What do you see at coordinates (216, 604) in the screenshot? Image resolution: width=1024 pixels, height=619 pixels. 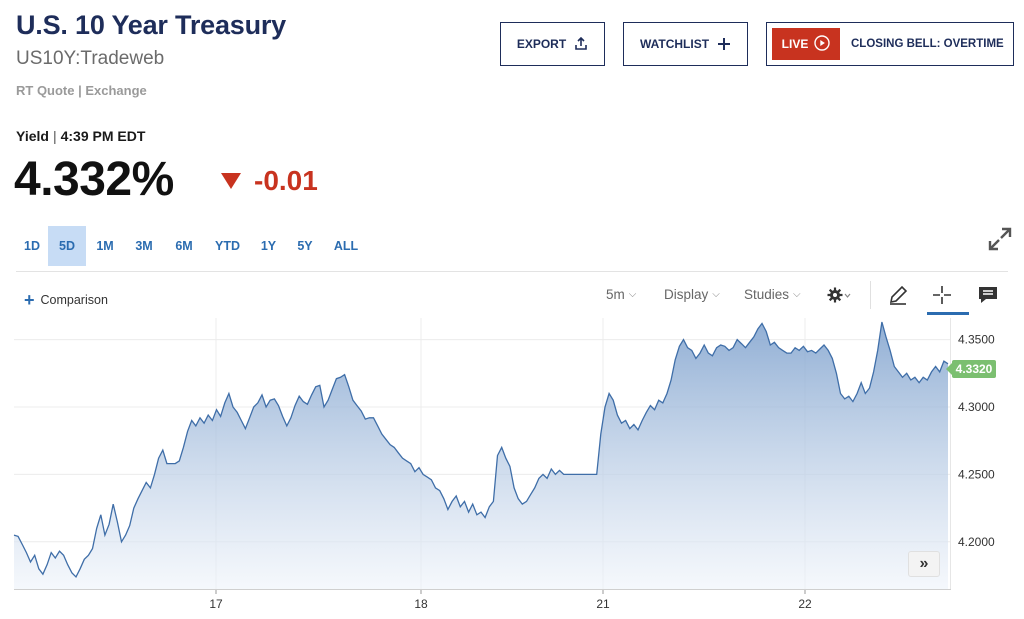 I see `x-tick-label: 17` at bounding box center [216, 604].